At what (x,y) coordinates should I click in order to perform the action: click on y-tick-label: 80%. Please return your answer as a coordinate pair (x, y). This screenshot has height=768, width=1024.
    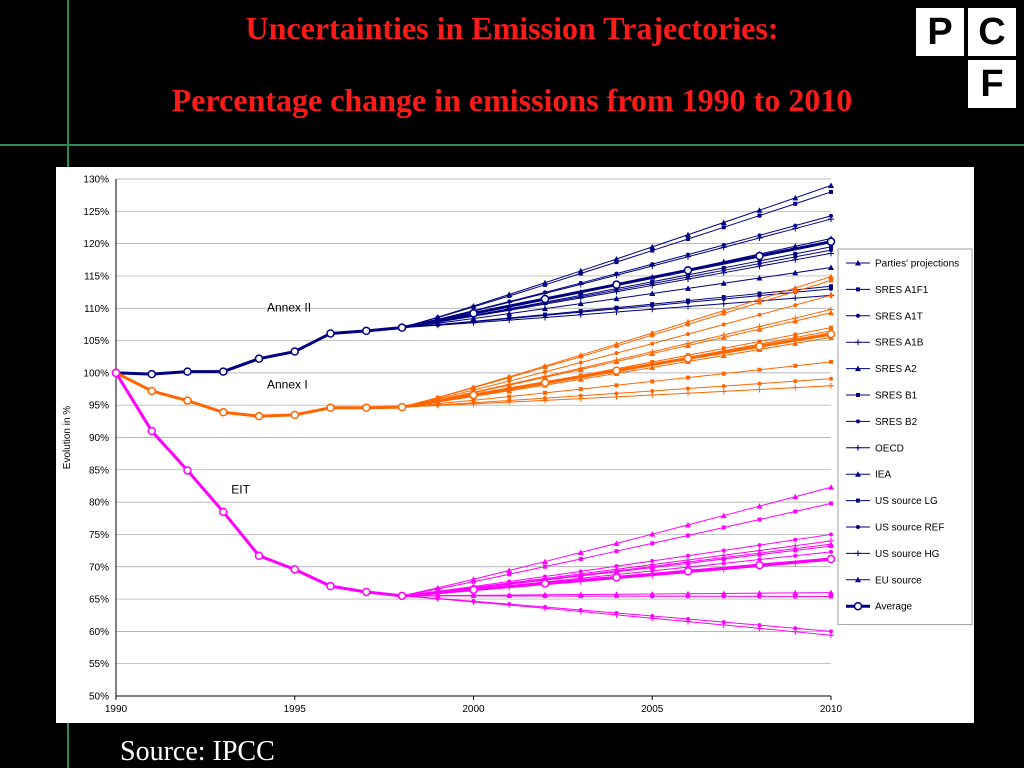
    Looking at the image, I should click on (99, 503).